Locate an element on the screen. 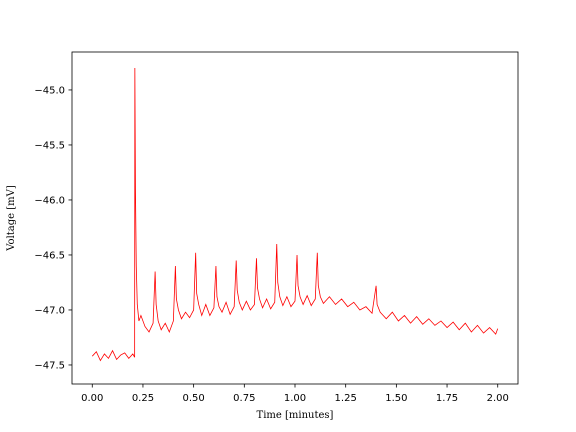 Image resolution: width=576 pixels, height=432 pixels. x-tick-label: 0.75 is located at coordinates (244, 398).